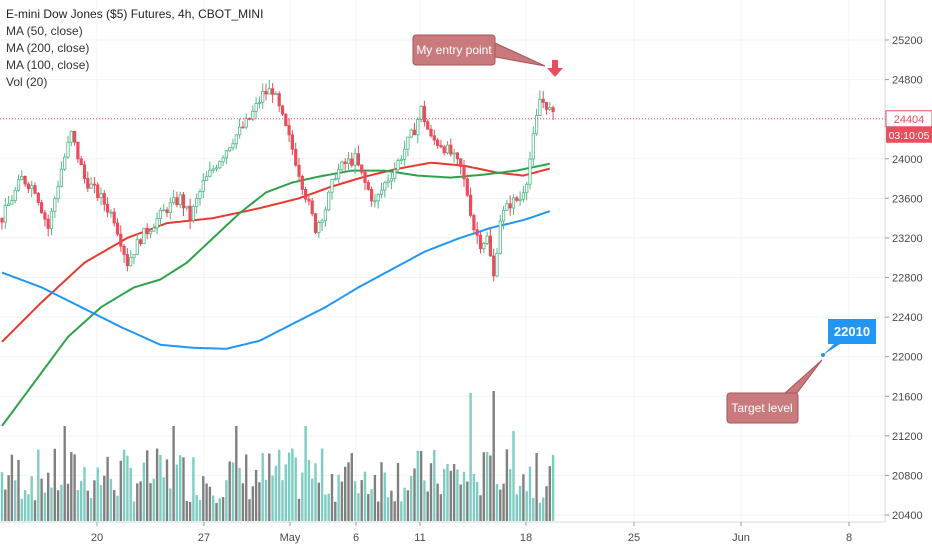  I want to click on time-tick-label: 8, so click(849, 538).